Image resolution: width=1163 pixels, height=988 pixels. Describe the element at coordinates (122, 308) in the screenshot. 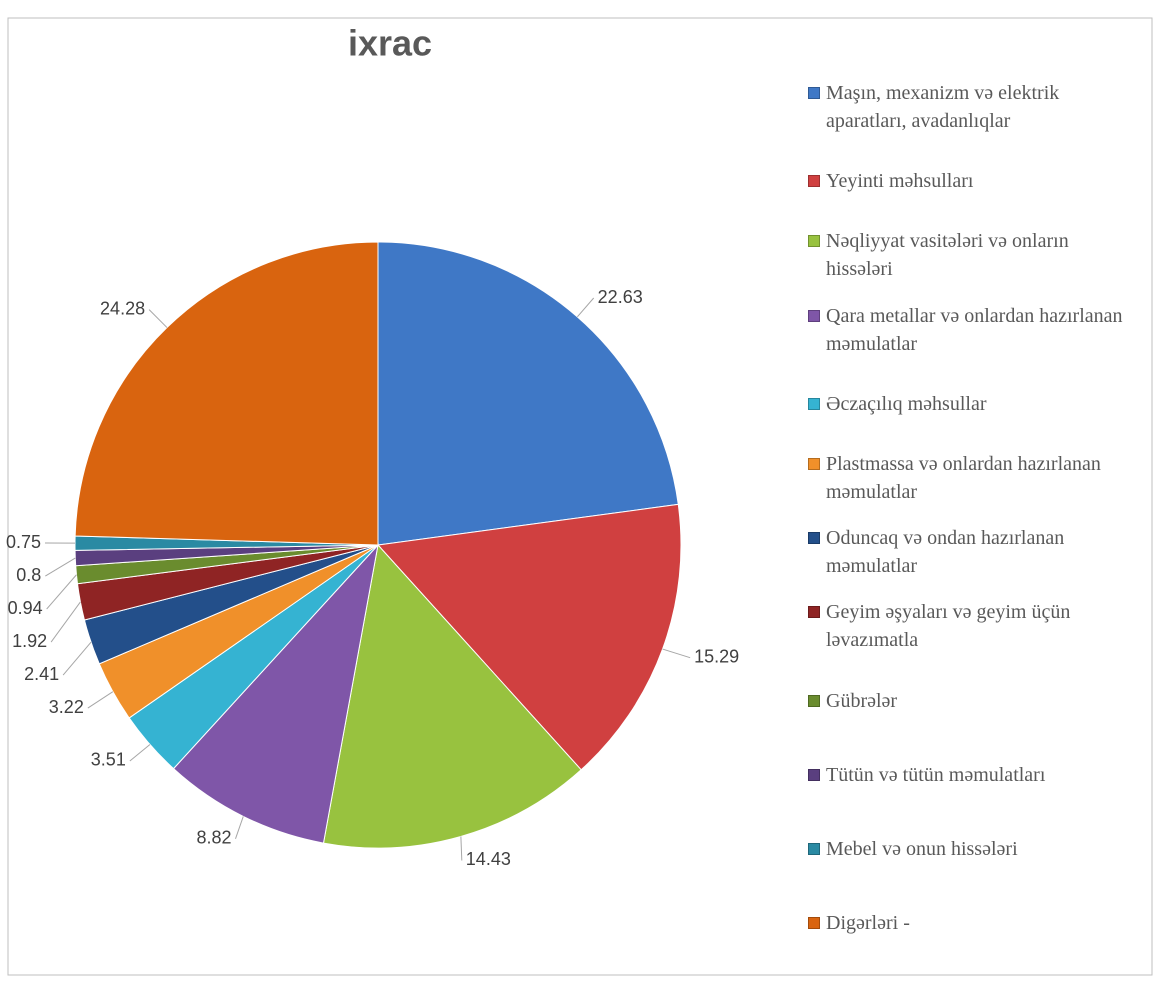

I see `data-label: 24.28` at that location.